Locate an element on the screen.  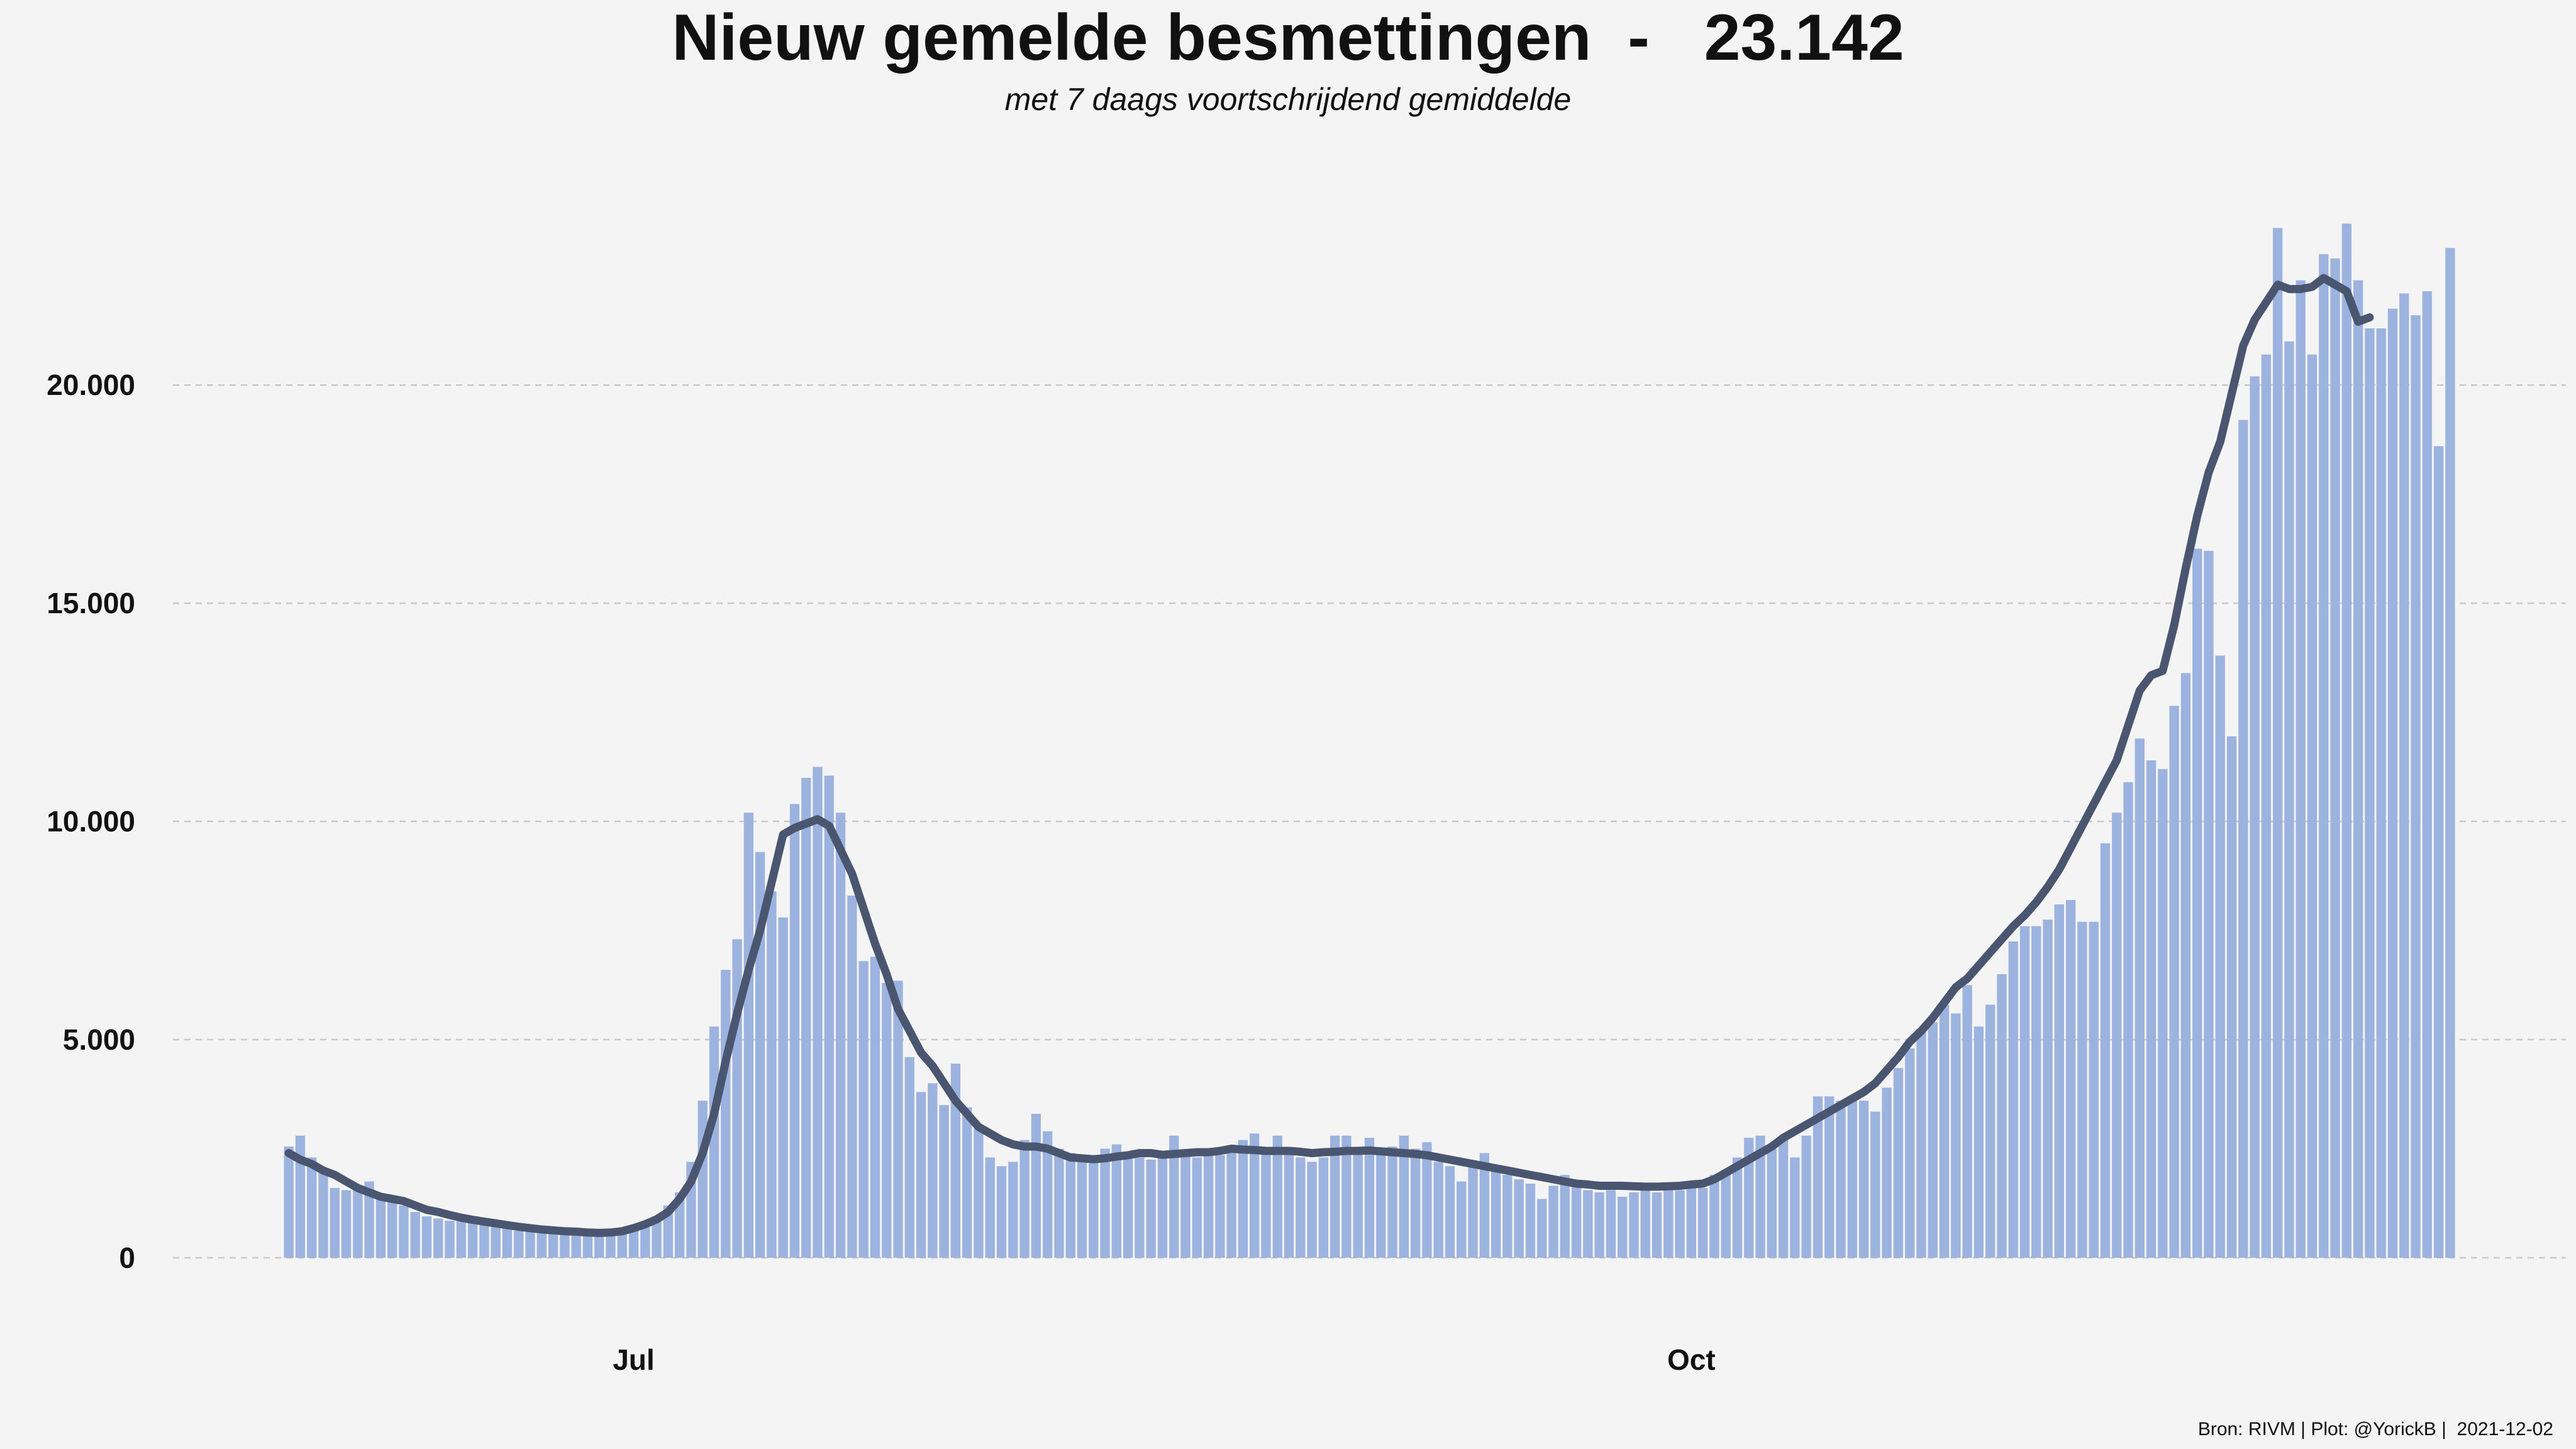
y-axis-ticks: 0 5.000 10.000 15.000 20.000 is located at coordinates (91, 821).